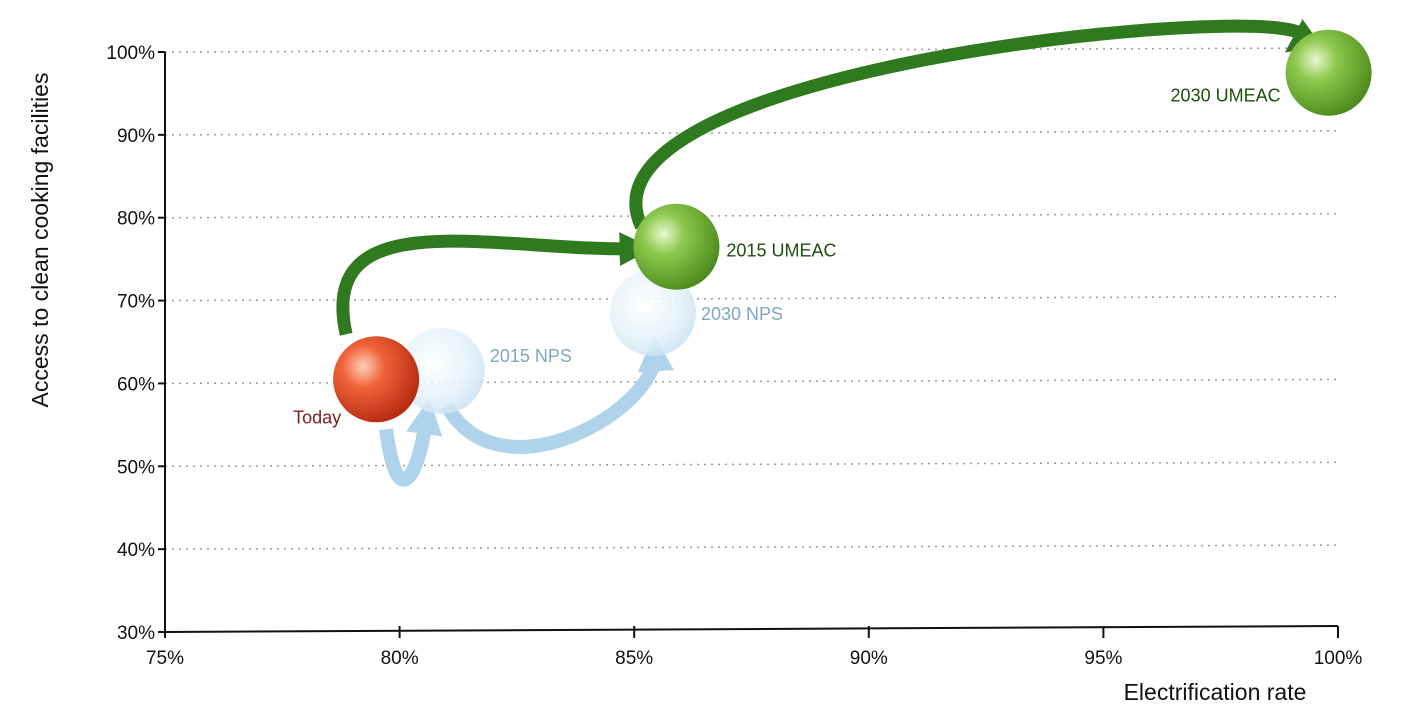  Describe the element at coordinates (495, 284) in the screenshot. I see `arrow-today-to-2015-umeac` at that location.